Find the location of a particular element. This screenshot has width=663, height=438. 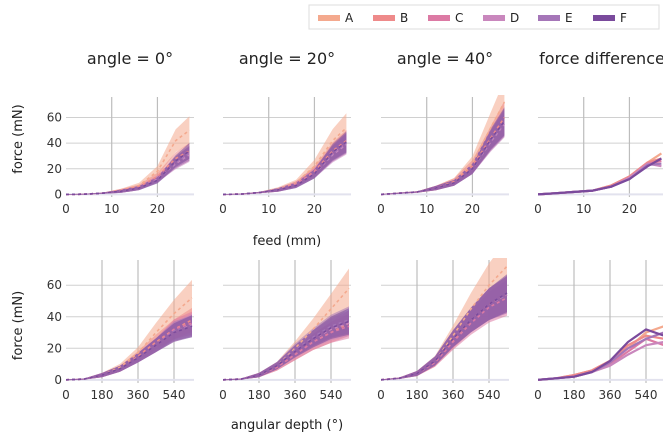

panel-r2-c1: 0 20 40 60 0 180 360 540 is located at coordinates (120, 331).